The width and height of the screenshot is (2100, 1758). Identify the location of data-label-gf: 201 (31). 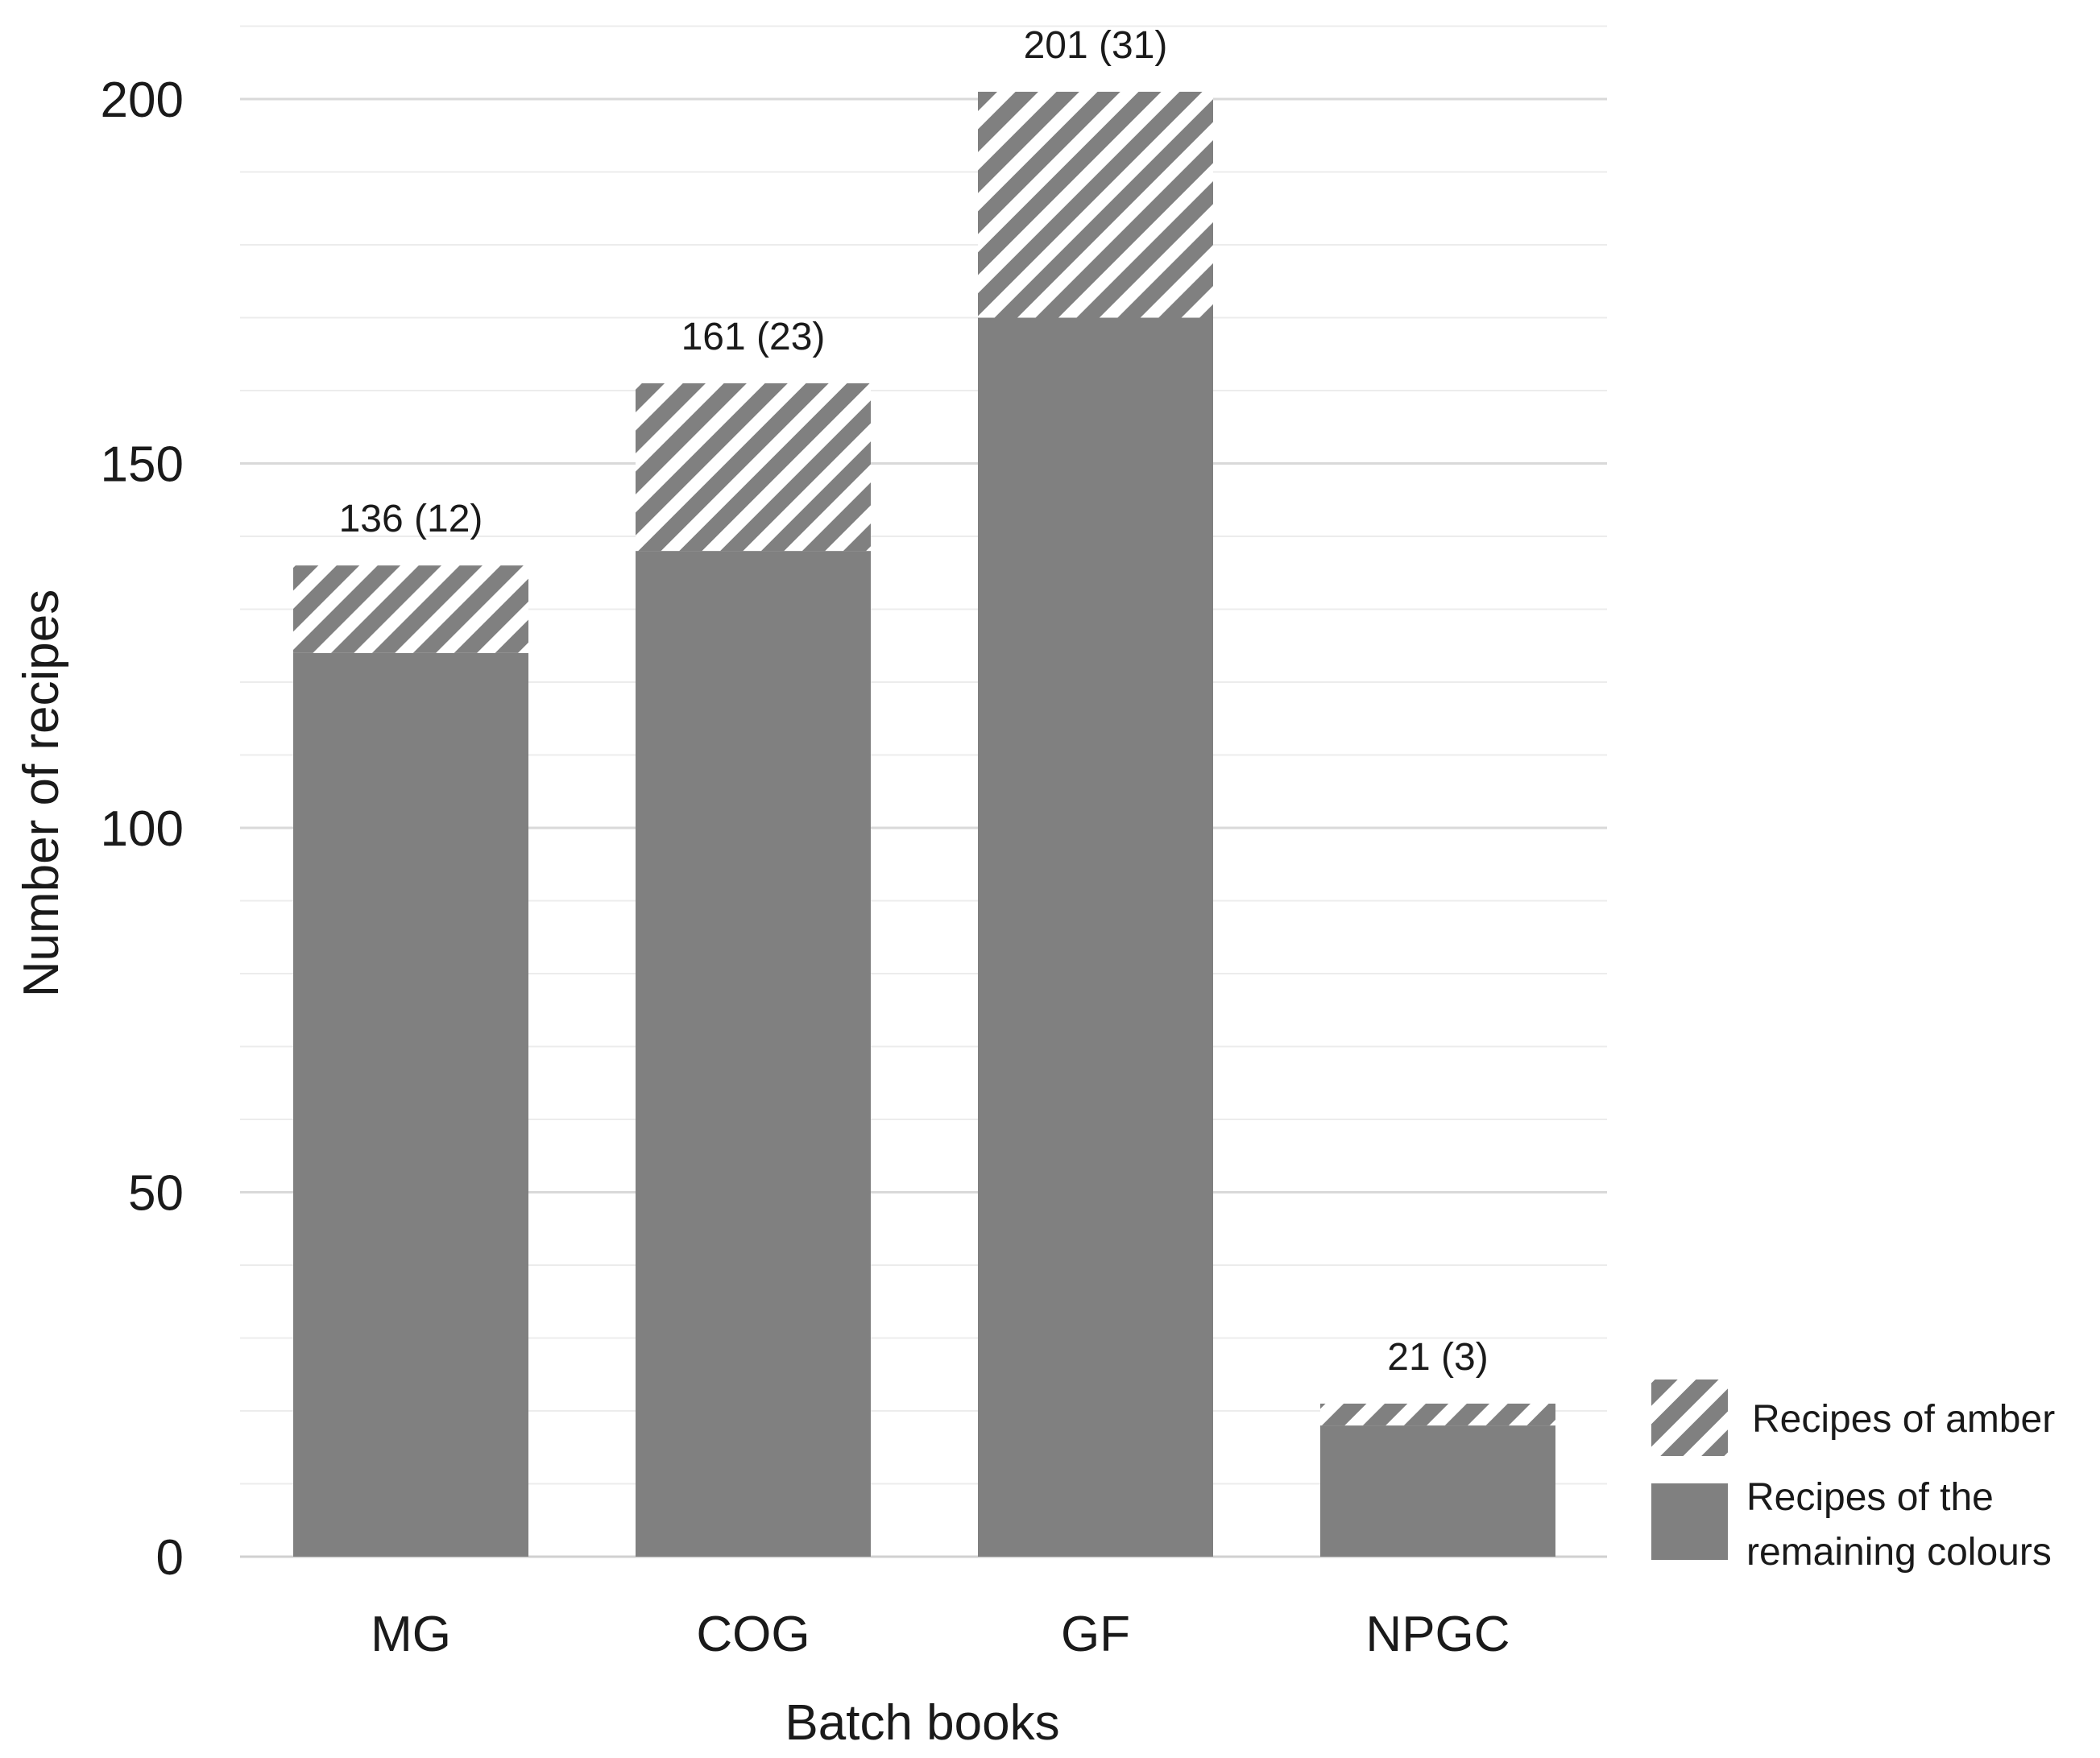
(1096, 46).